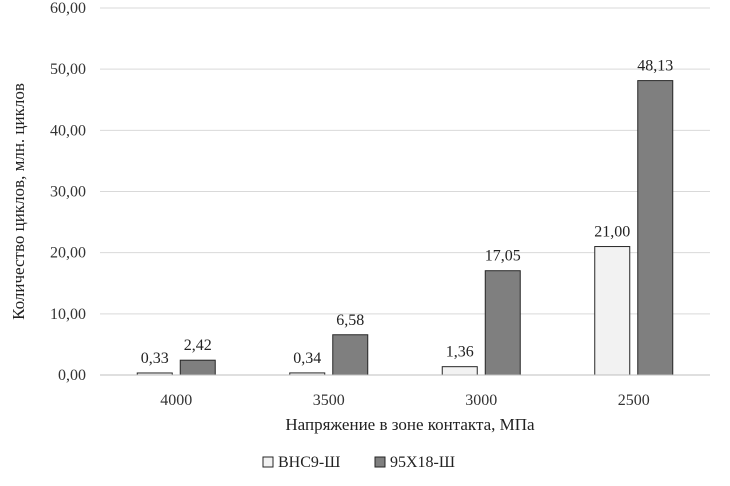  What do you see at coordinates (68, 314) in the screenshot?
I see `y-tick-label: 10,00` at bounding box center [68, 314].